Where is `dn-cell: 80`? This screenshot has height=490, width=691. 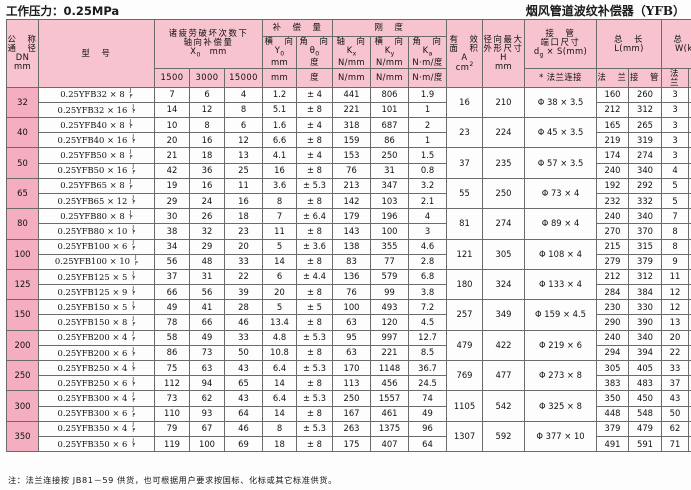 dn-cell: 80 is located at coordinates (22, 224).